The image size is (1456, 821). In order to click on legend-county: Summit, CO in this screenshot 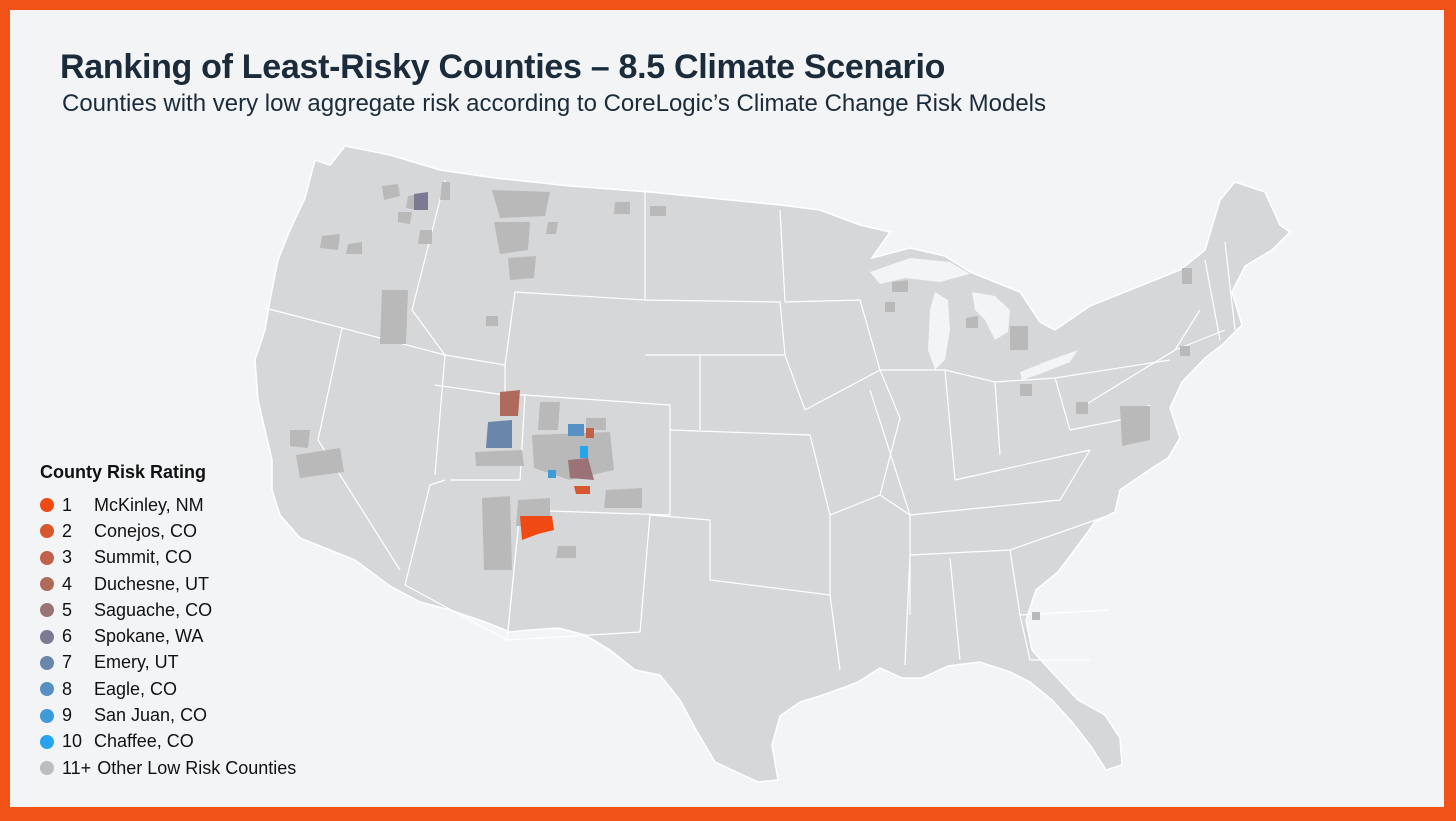, I will do `click(143, 557)`.